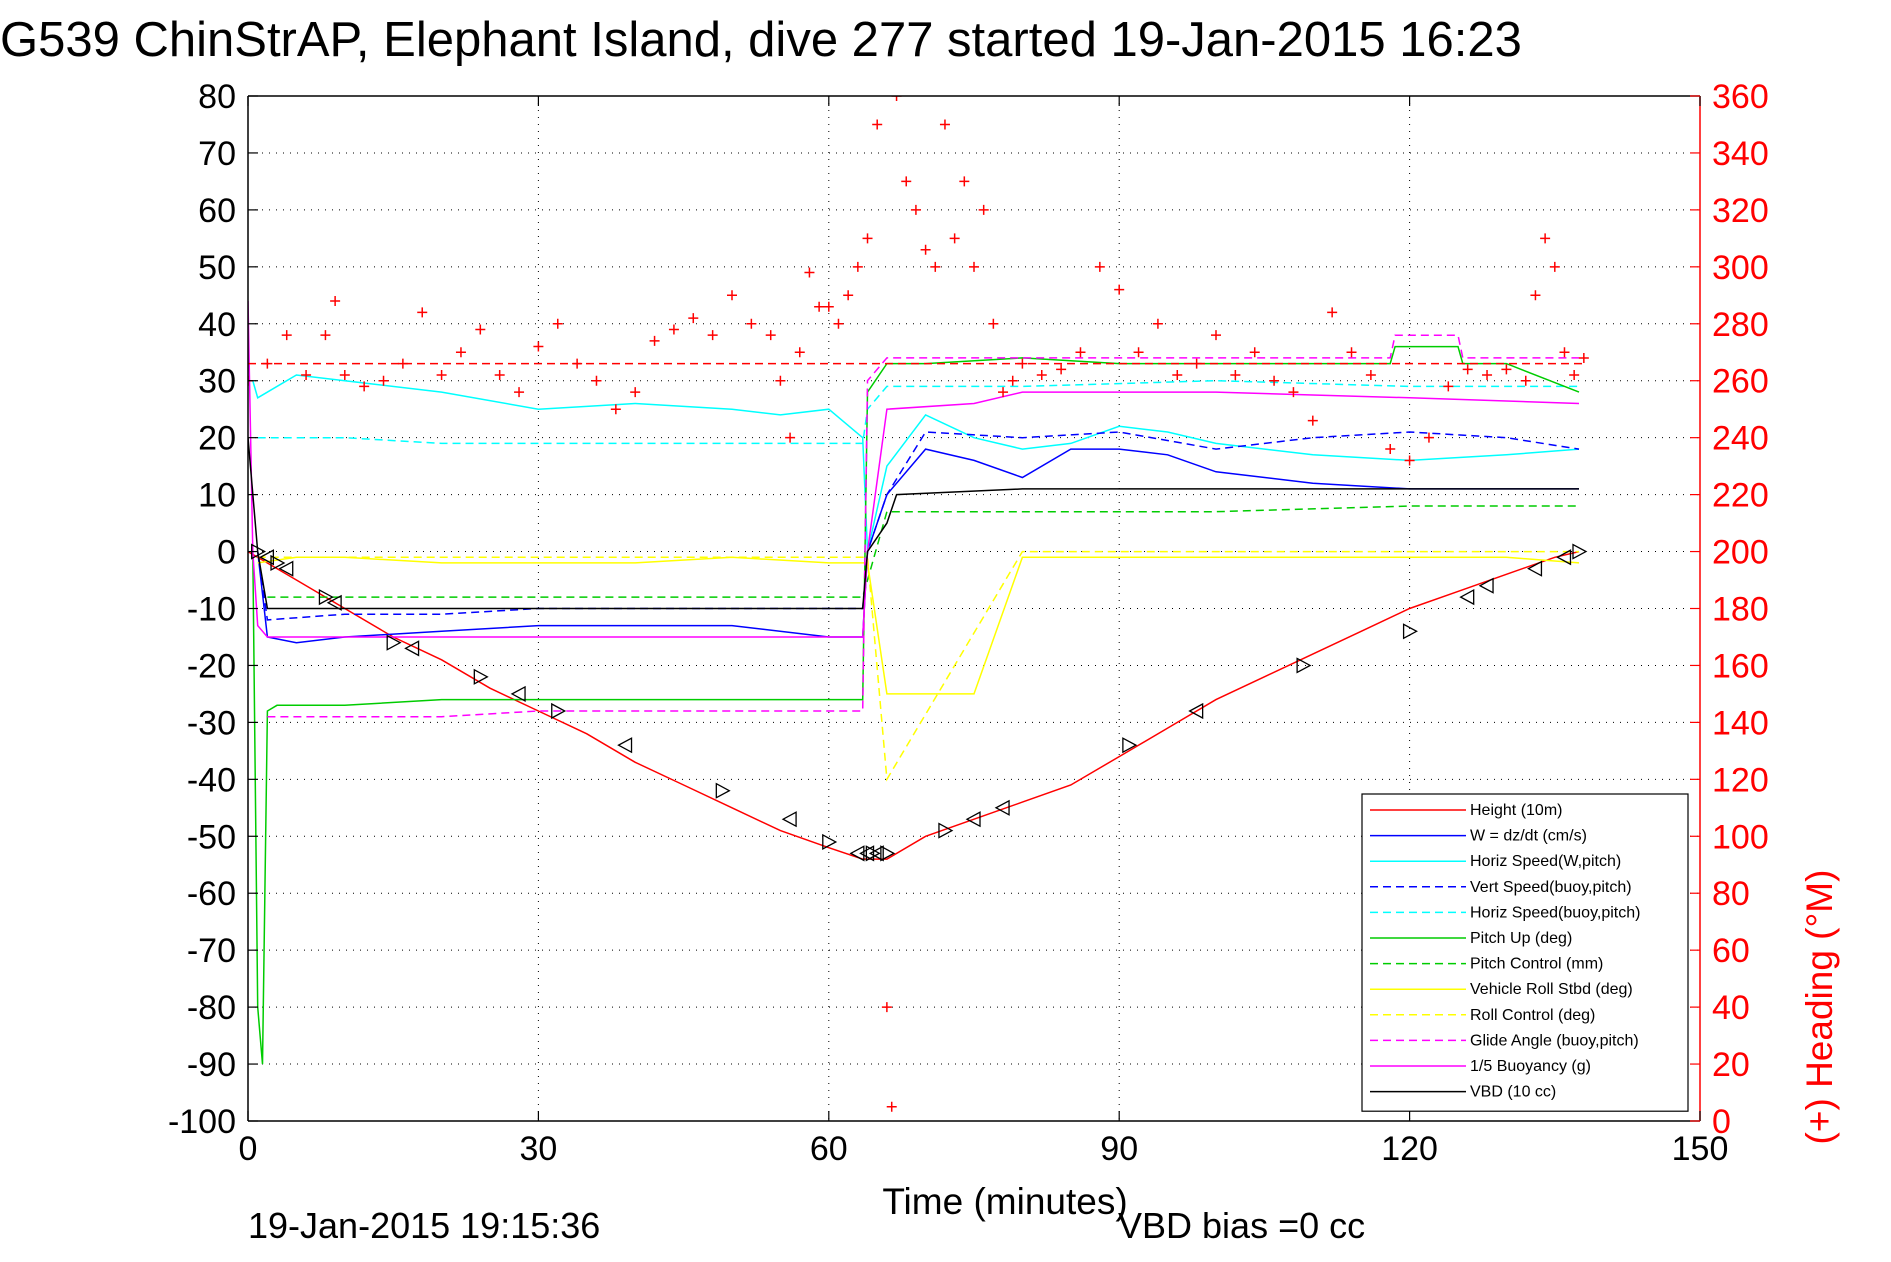  I want to click on legend-label: Vert Speed(buoy,pitch), so click(1551, 887).